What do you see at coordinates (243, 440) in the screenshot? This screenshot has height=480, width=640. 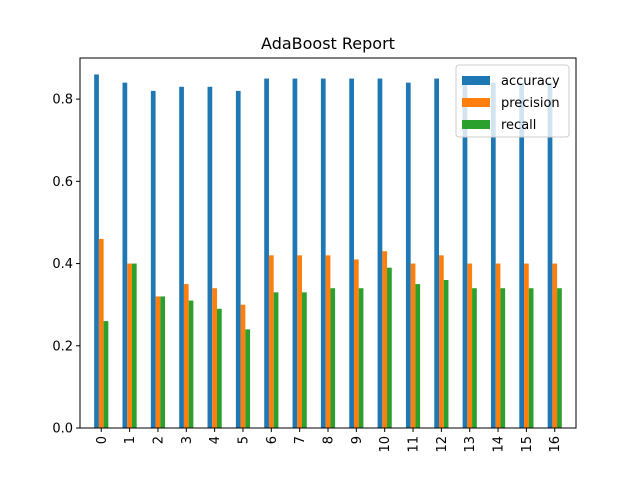 I see `x-tick-label: 5` at bounding box center [243, 440].